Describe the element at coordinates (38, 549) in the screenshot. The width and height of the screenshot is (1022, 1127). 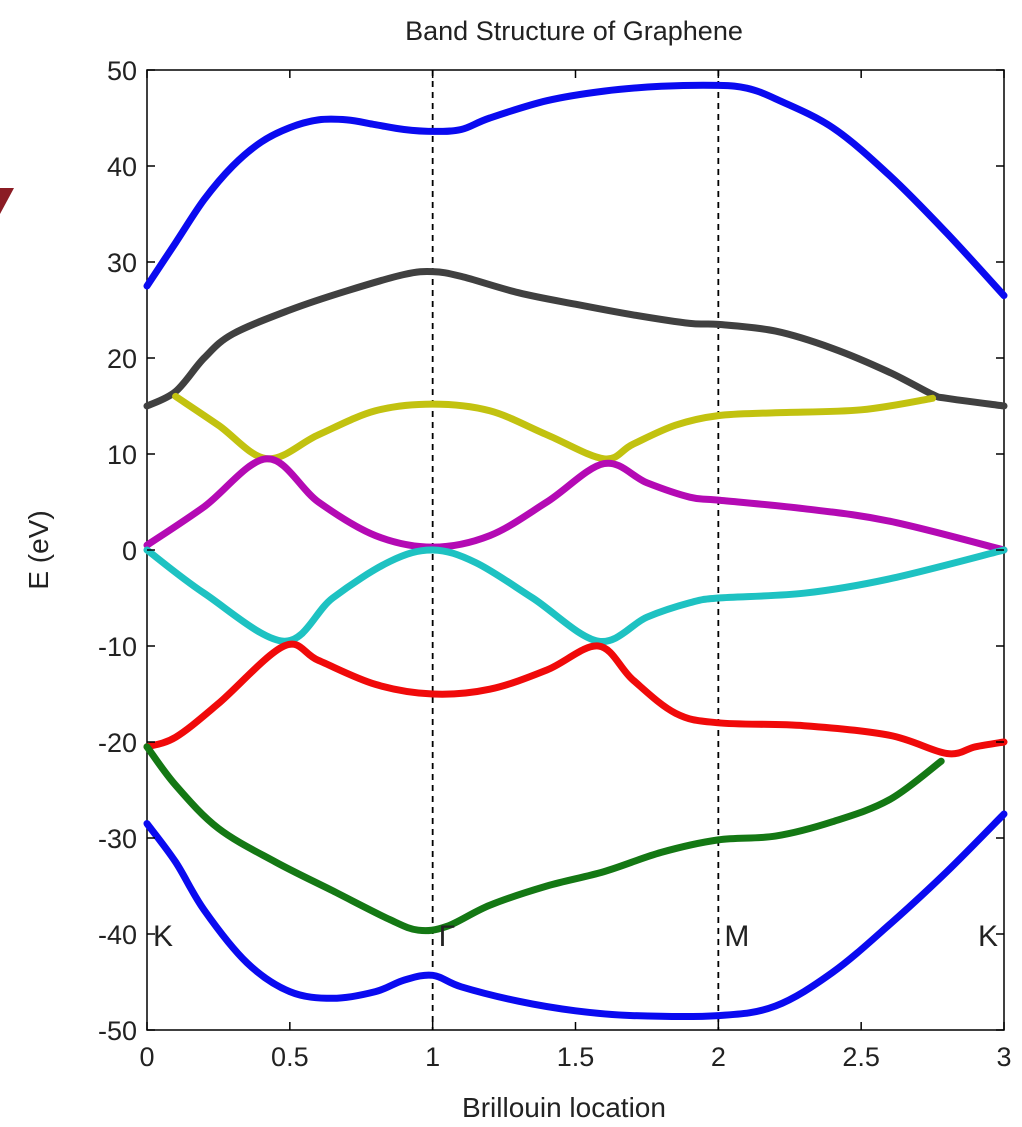
I see `y-axis-label: E (eV)` at that location.